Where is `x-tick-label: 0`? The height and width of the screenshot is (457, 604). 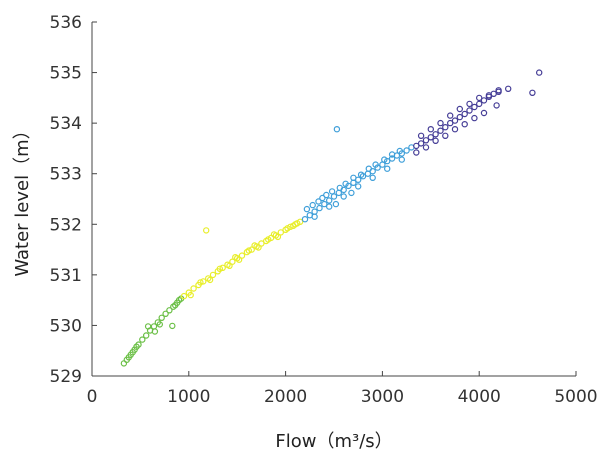 x-tick-label: 0 is located at coordinates (92, 397).